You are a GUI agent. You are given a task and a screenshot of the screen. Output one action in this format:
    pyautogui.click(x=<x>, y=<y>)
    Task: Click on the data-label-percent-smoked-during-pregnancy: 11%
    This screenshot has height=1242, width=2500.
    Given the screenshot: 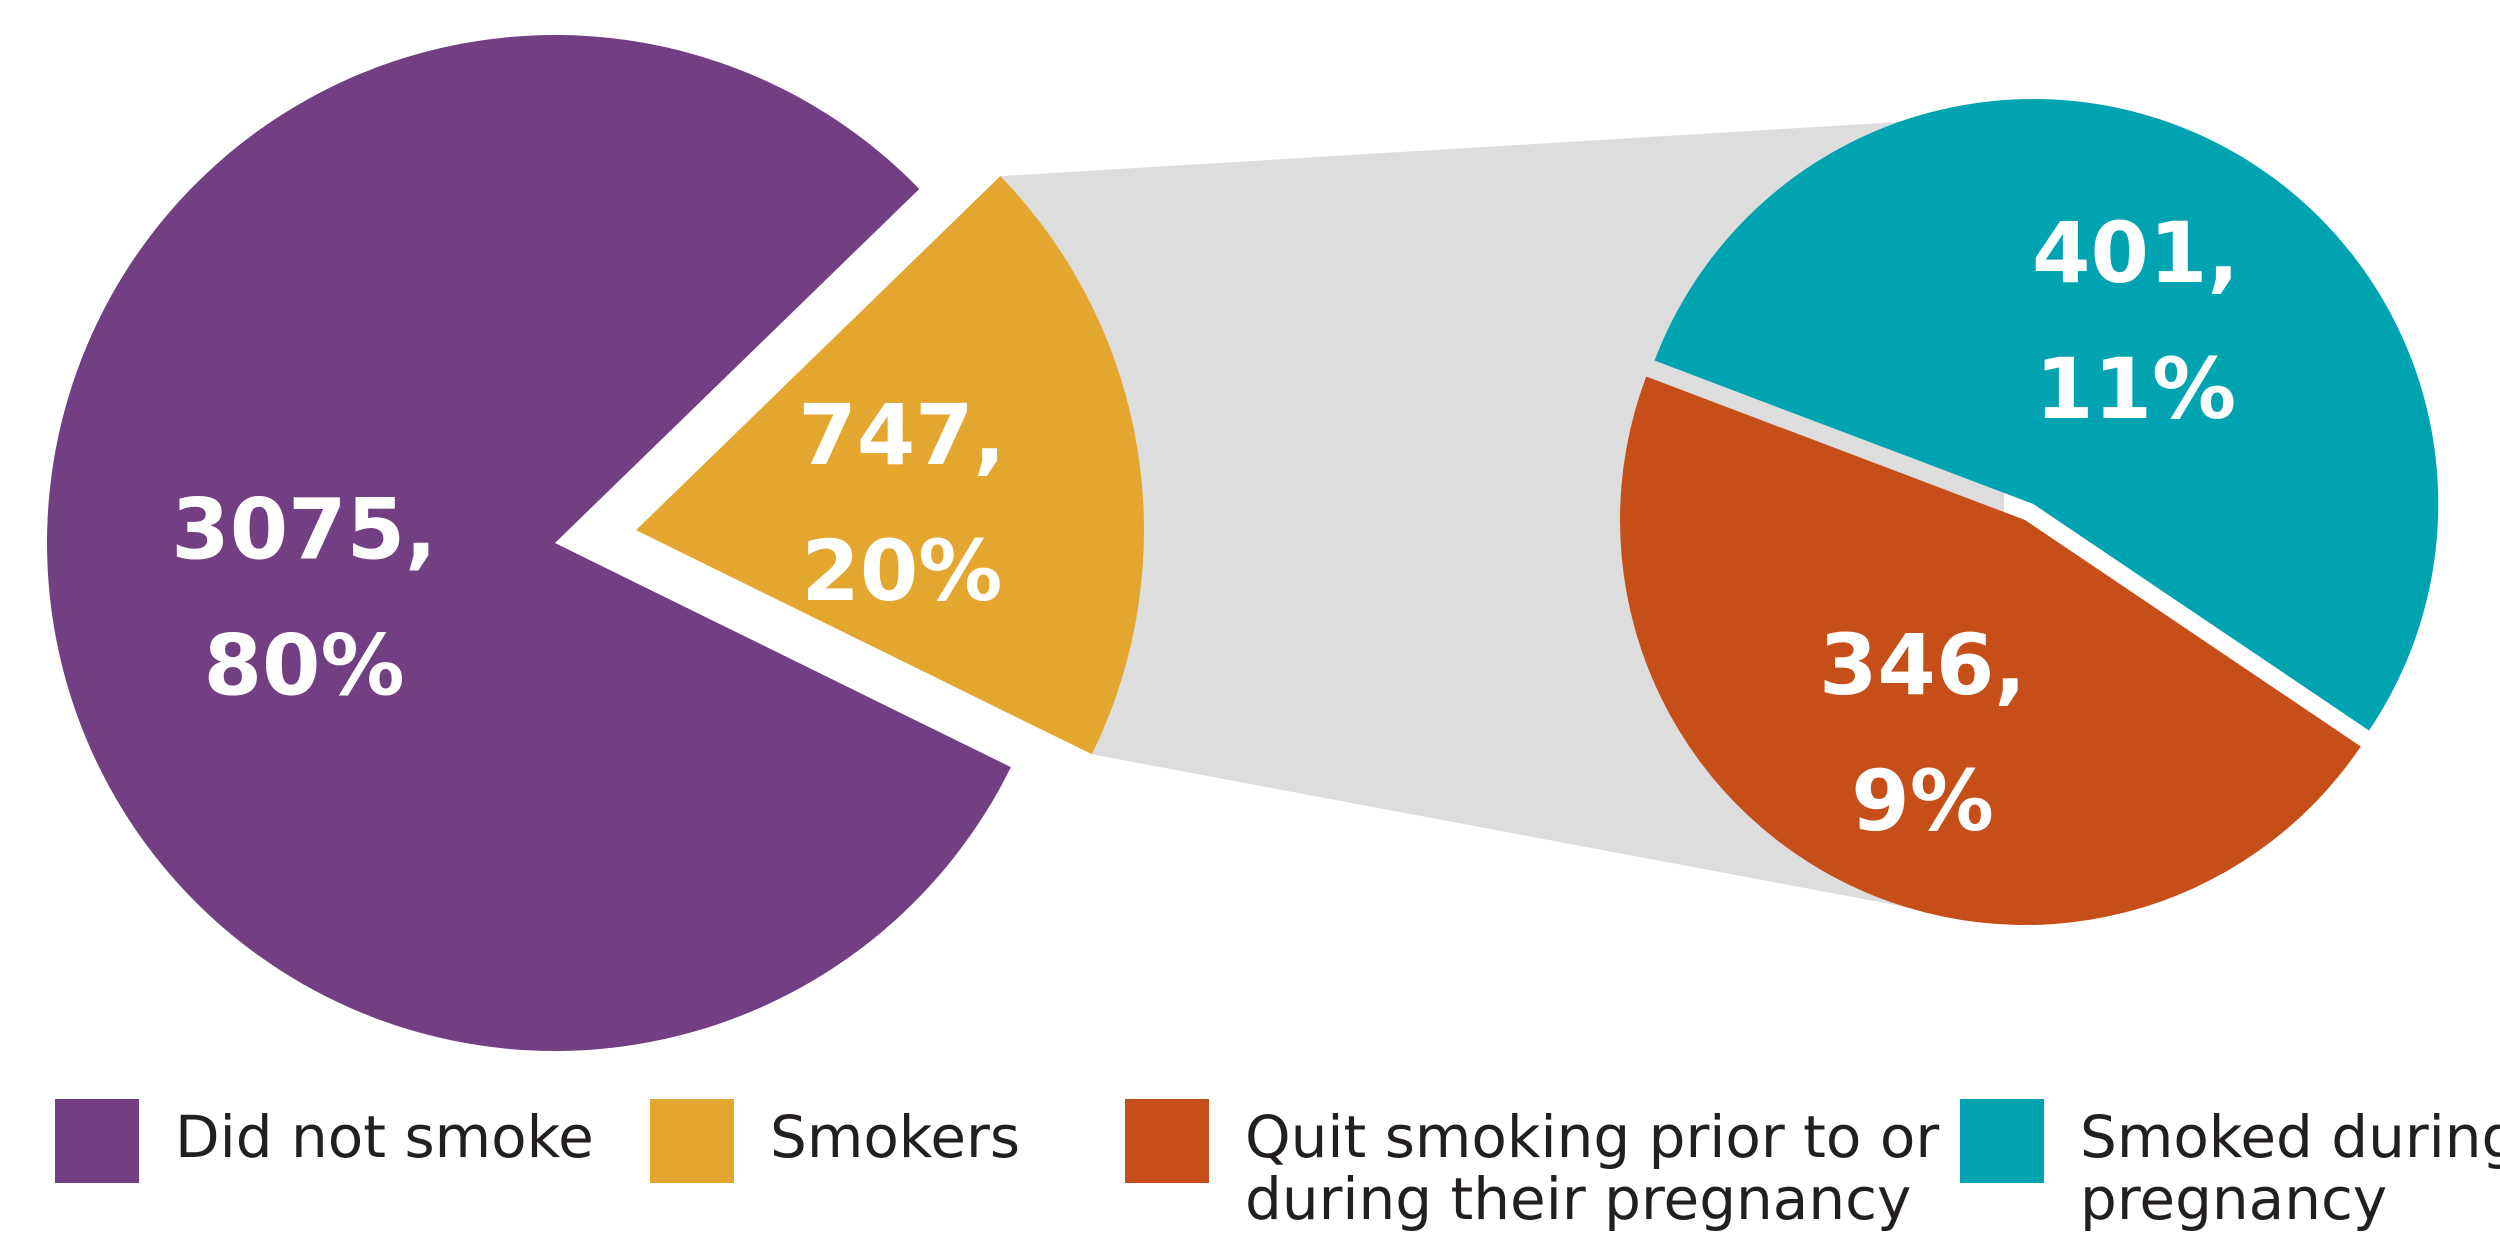 What is the action you would take?
    pyautogui.click(x=2135, y=389)
    